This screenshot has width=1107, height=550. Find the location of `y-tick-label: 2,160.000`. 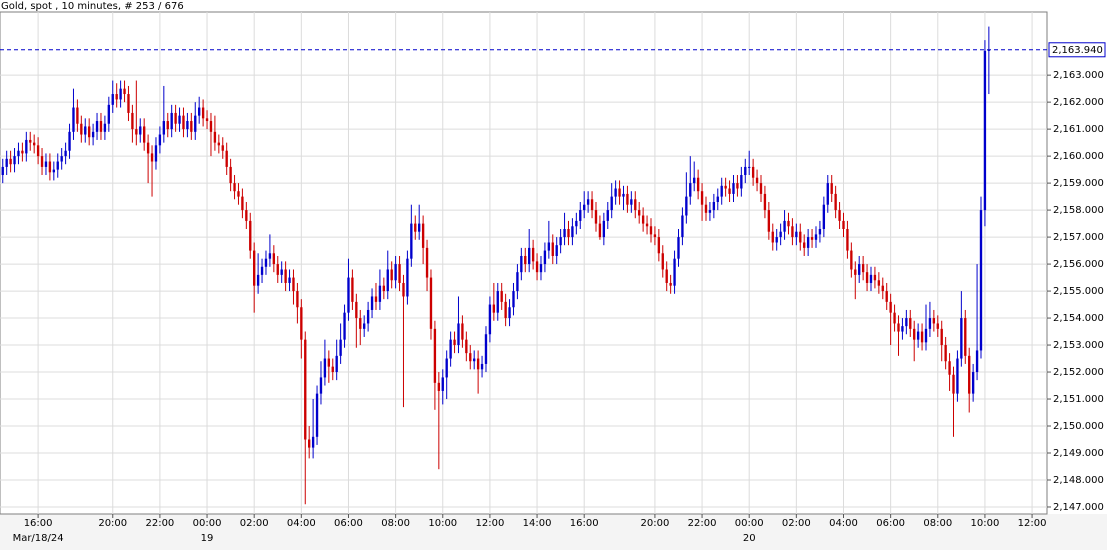

y-tick-label: 2,160.000 is located at coordinates (1078, 156).